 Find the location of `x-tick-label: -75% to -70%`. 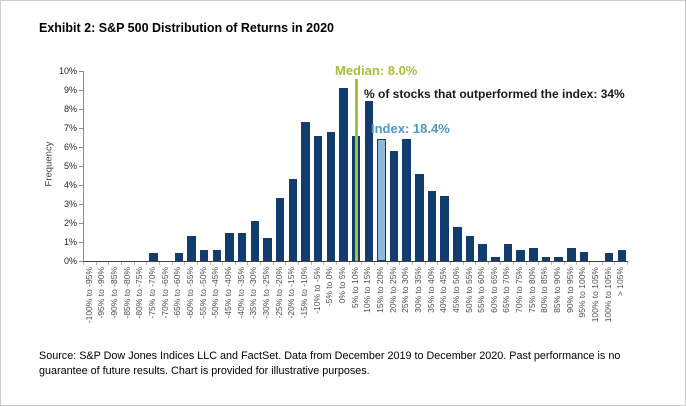

x-tick-label: -75% to -70% is located at coordinates (152, 293).